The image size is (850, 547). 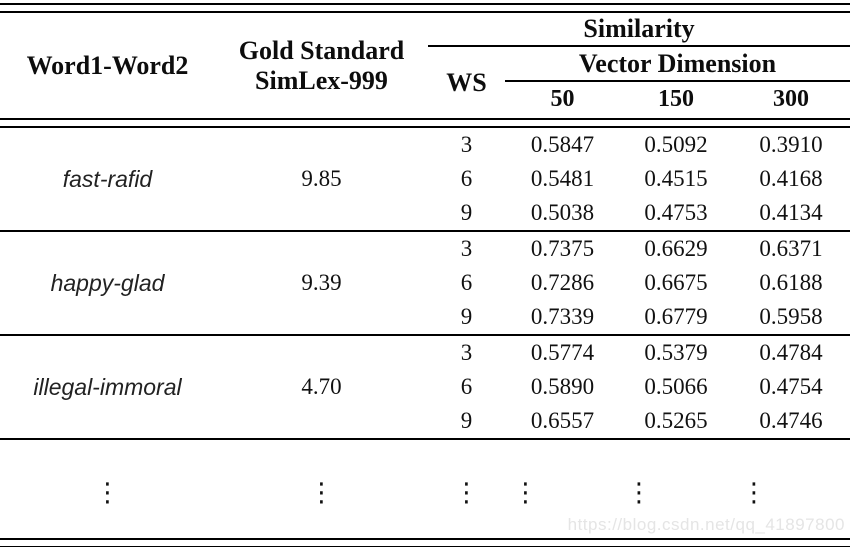 I want to click on vdots-gold: ⋮, so click(x=321, y=493).